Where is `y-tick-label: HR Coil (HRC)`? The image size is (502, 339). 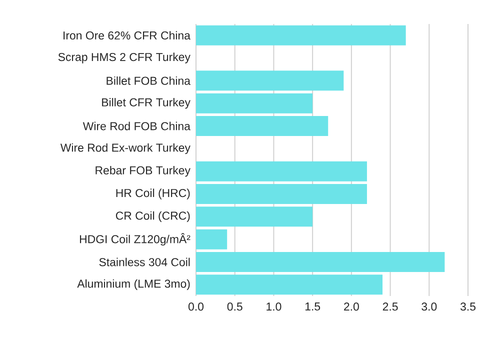
y-tick-label: HR Coil (HRC) is located at coordinates (153, 194).